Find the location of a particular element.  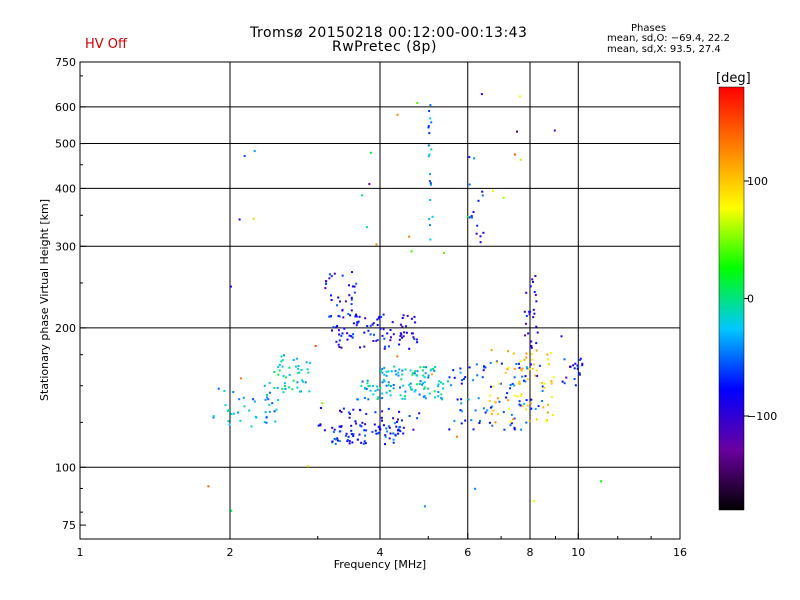

x-tick-label: 1 is located at coordinates (80, 552).